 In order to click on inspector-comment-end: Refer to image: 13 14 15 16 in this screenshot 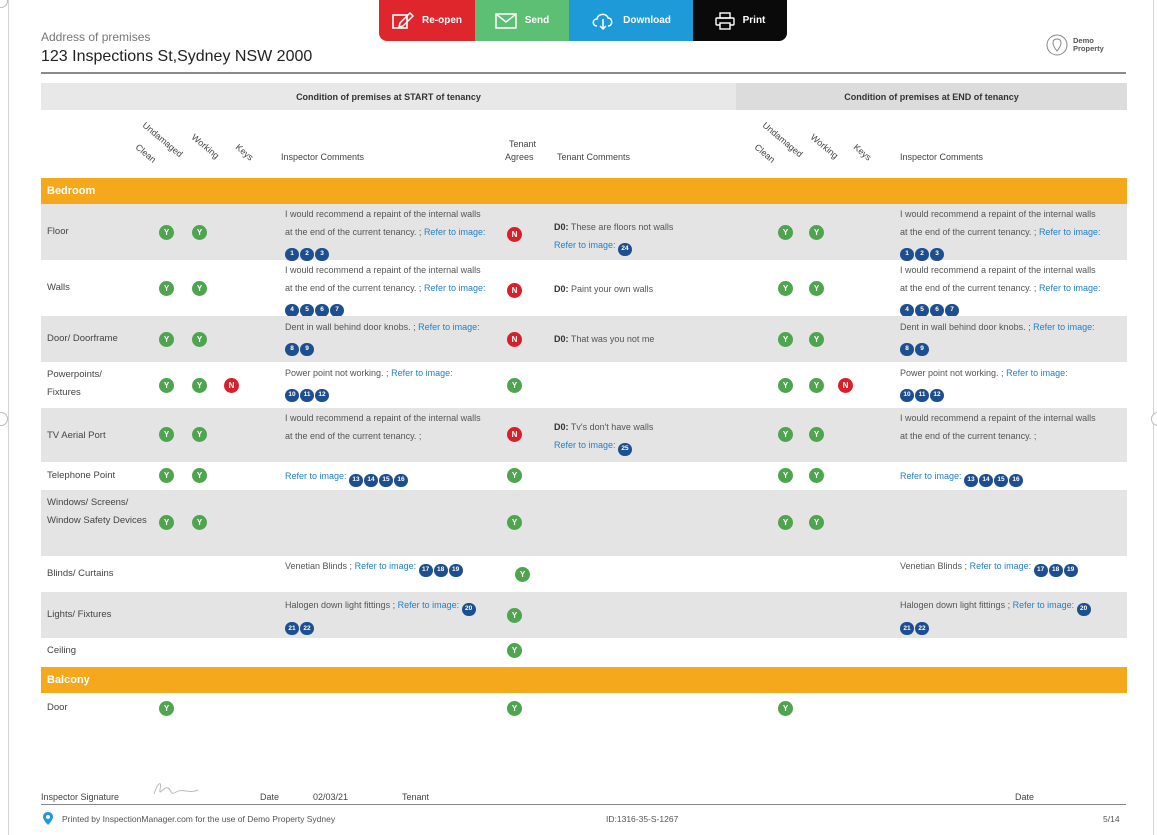, I will do `click(1002, 477)`.